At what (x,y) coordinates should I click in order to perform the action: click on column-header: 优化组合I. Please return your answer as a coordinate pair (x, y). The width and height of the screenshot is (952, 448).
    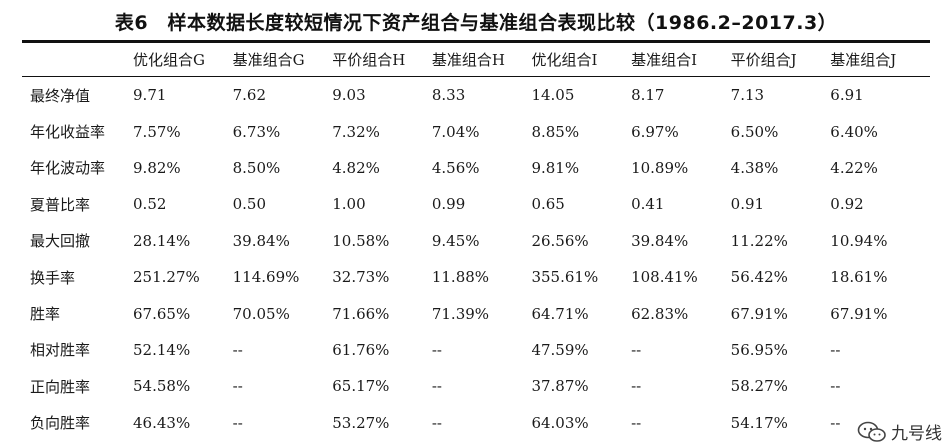
    Looking at the image, I should click on (564, 59).